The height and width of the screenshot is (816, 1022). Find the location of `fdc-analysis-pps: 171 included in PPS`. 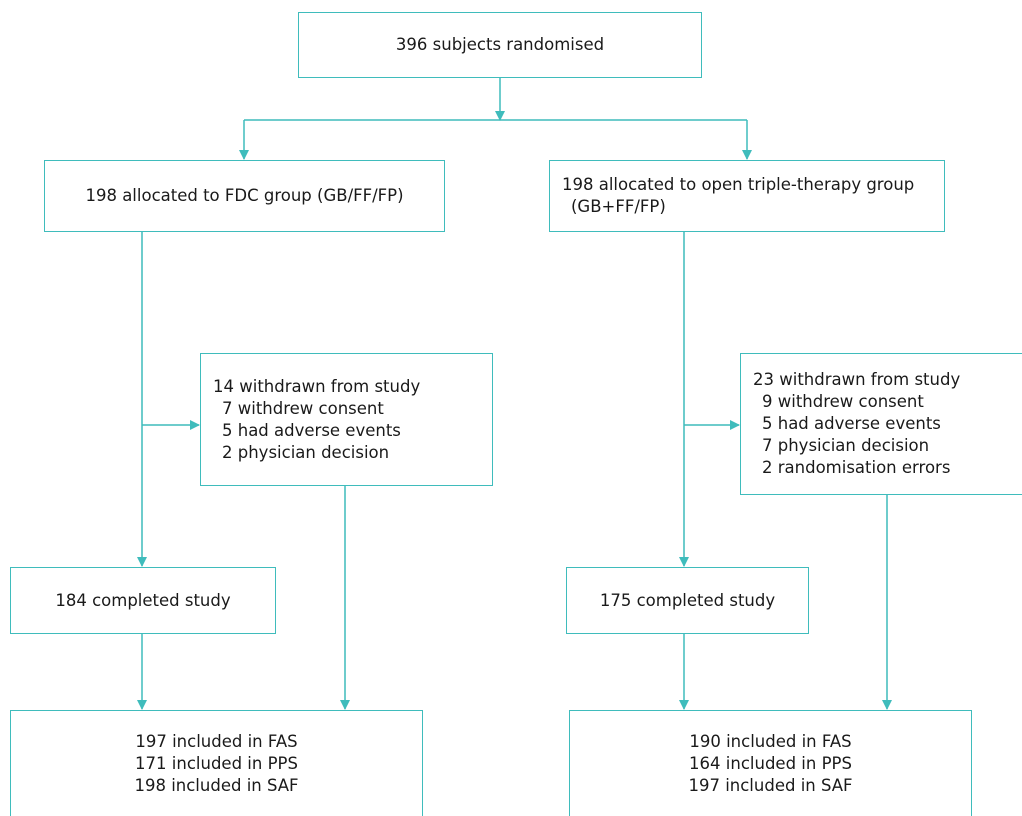

fdc-analysis-pps: 171 included in PPS is located at coordinates (216, 763).